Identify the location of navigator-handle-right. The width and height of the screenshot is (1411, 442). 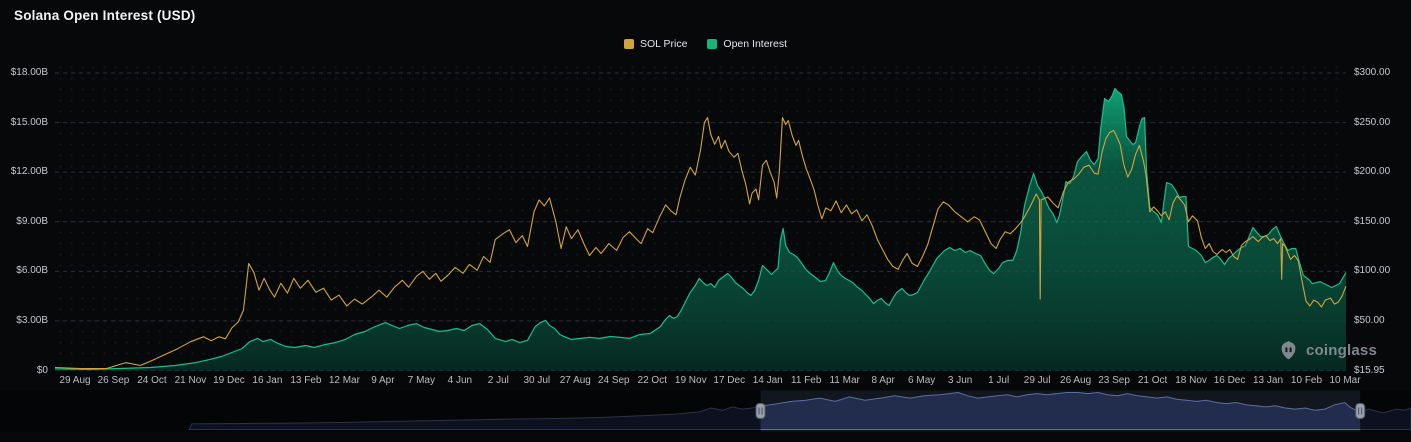
(1360, 411).